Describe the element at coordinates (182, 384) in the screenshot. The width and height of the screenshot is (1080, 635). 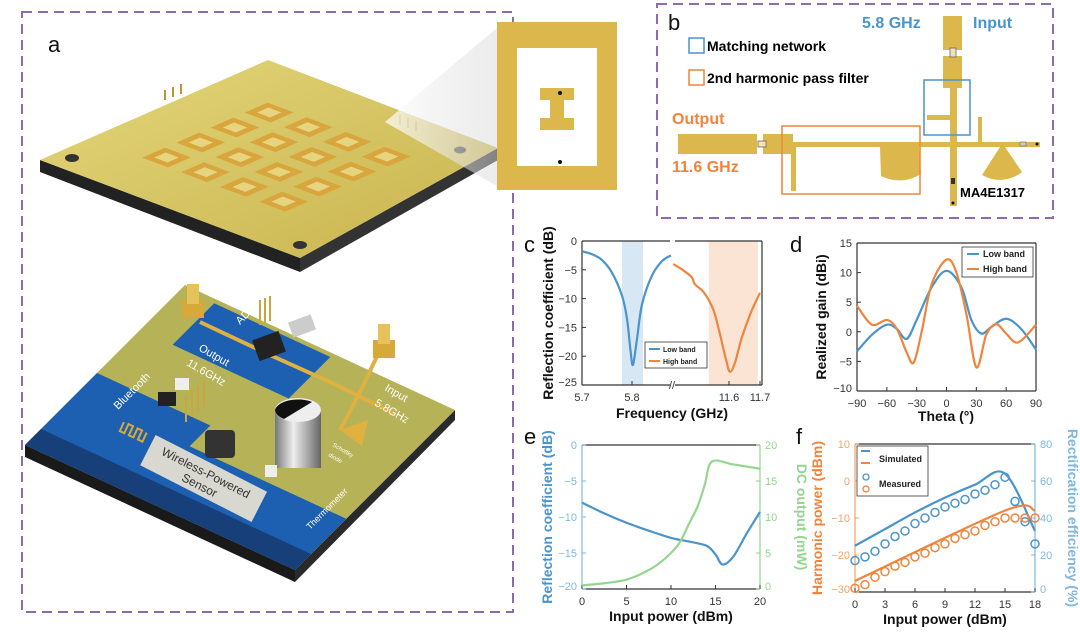
I see `push-button` at that location.